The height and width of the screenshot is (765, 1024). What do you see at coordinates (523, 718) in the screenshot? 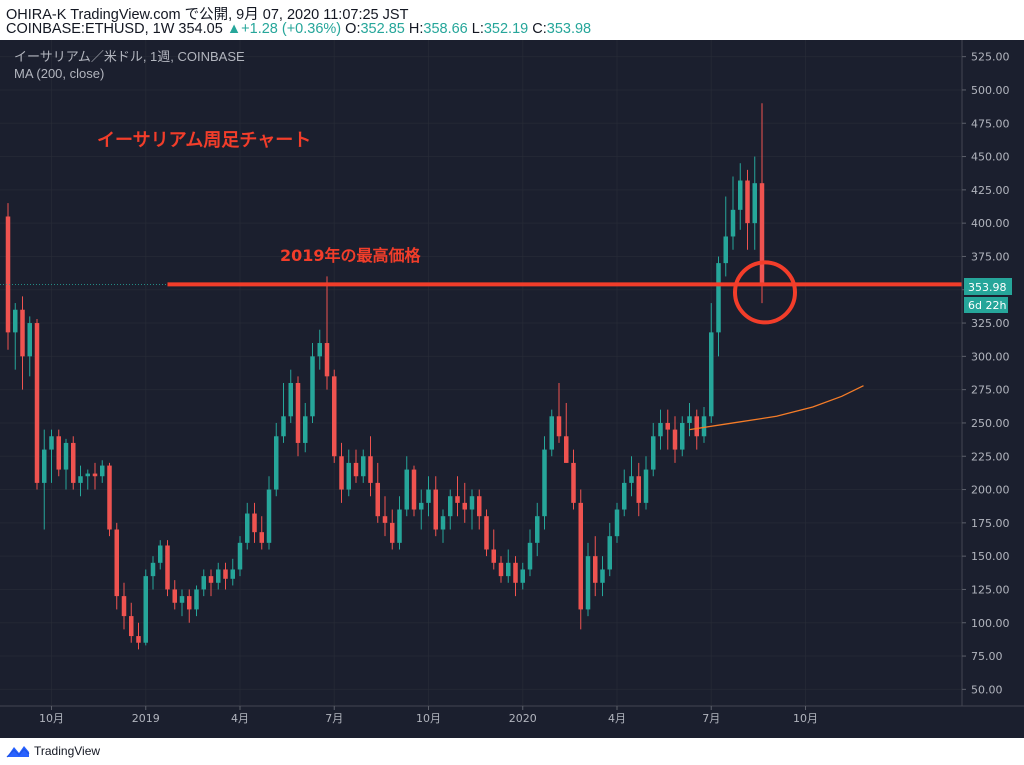
I see `time-tick-label: 2020` at bounding box center [523, 718].